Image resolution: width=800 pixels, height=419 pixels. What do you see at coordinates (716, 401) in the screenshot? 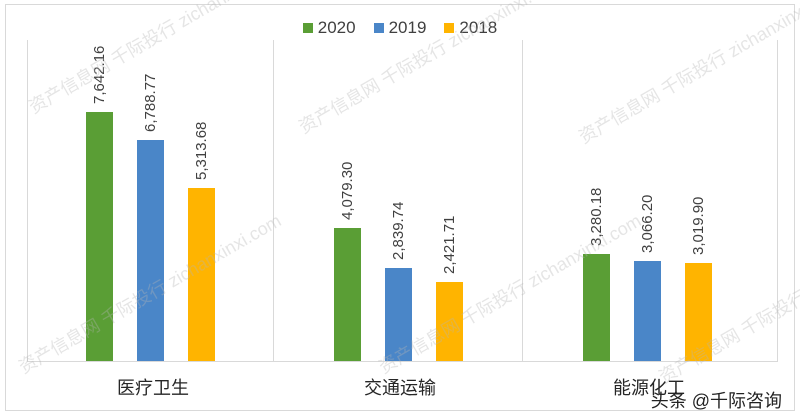
I see `credit-text: 头条 @千际咨询` at bounding box center [716, 401].